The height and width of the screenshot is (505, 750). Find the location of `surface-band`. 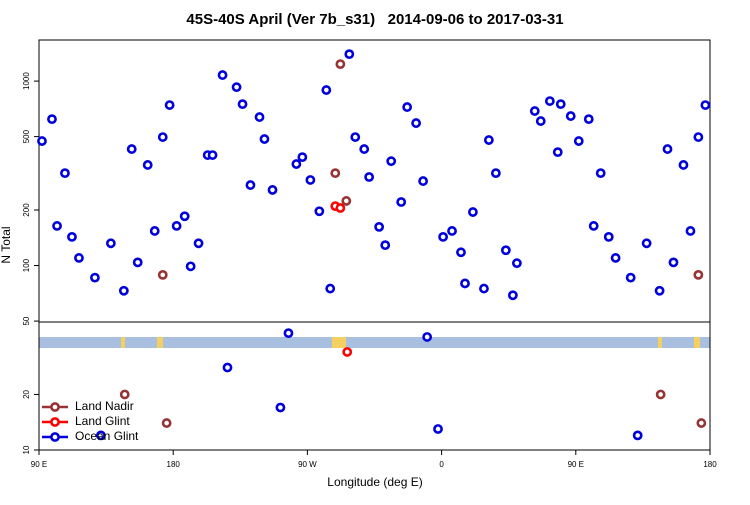

surface-band is located at coordinates (374, 342).